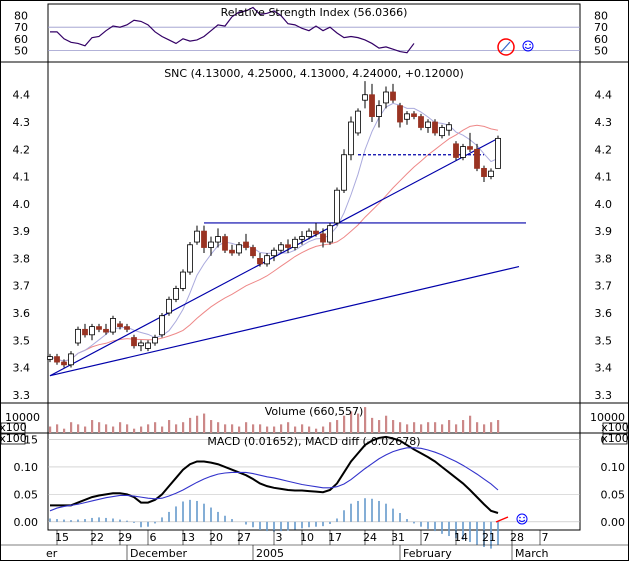  Describe the element at coordinates (125, 537) in the screenshot. I see `x-day-label: 29` at that location.